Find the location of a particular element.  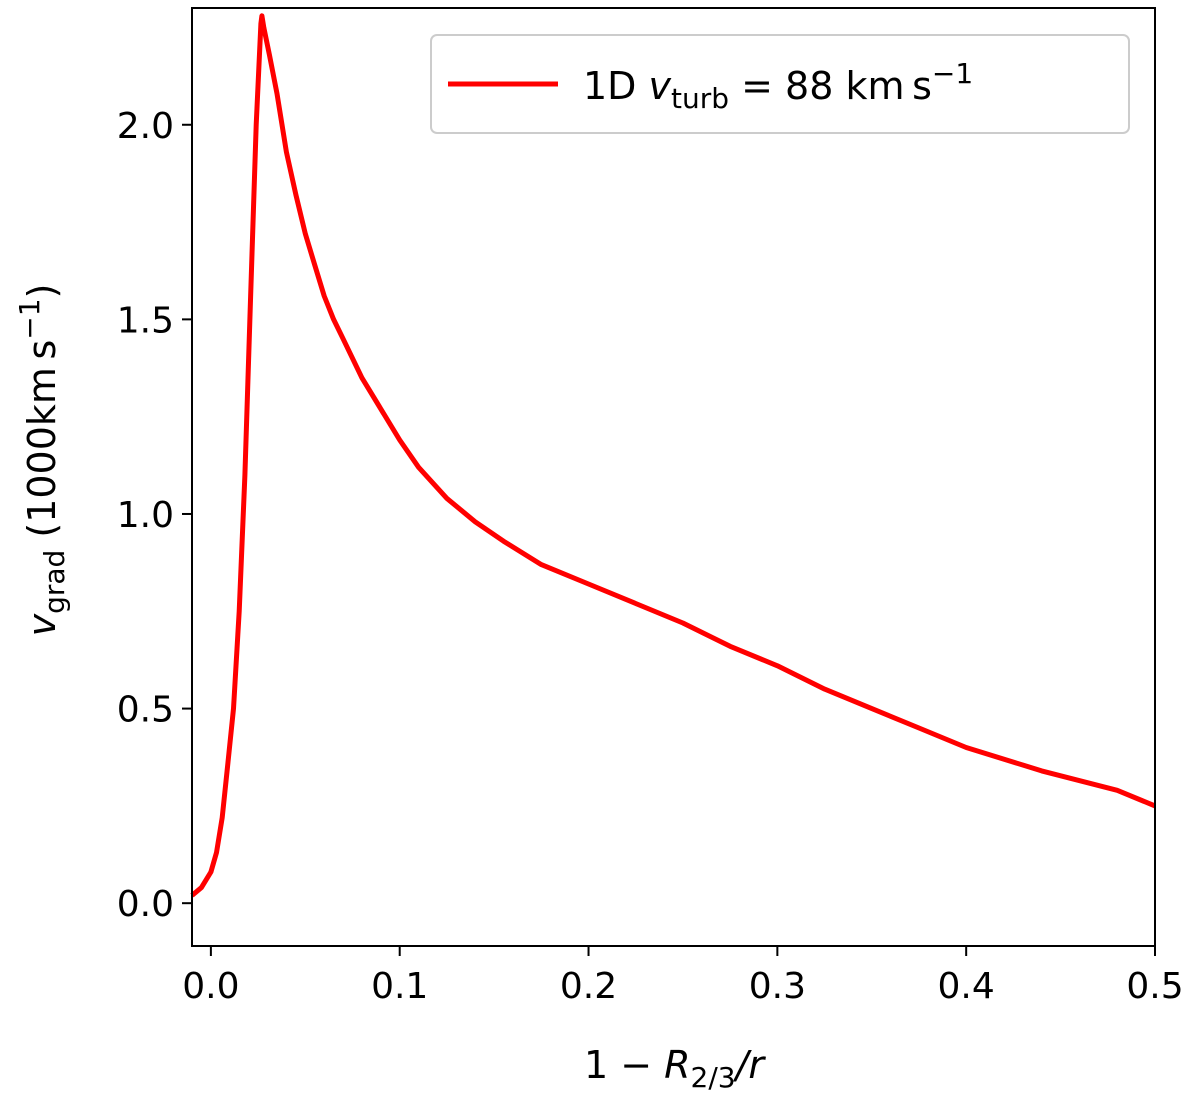

legend-var: v is located at coordinates (660, 86).